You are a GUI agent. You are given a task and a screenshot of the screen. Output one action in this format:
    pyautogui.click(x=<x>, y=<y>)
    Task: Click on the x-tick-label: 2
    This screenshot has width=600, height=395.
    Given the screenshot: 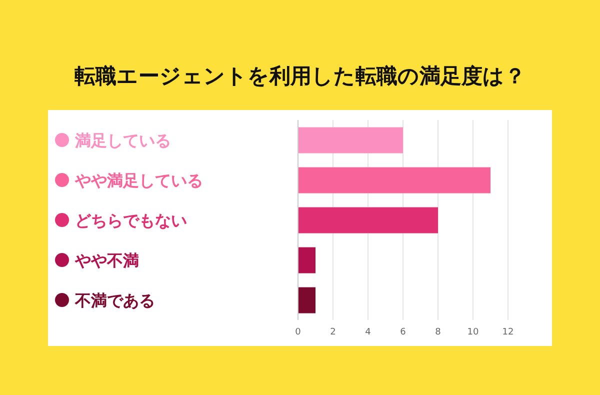 What is the action you would take?
    pyautogui.click(x=333, y=332)
    